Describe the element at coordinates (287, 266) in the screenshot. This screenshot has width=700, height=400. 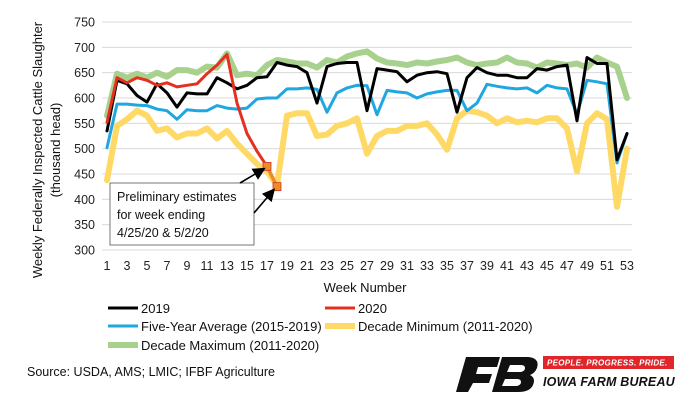
I see `x-tick-label: 19` at that location.